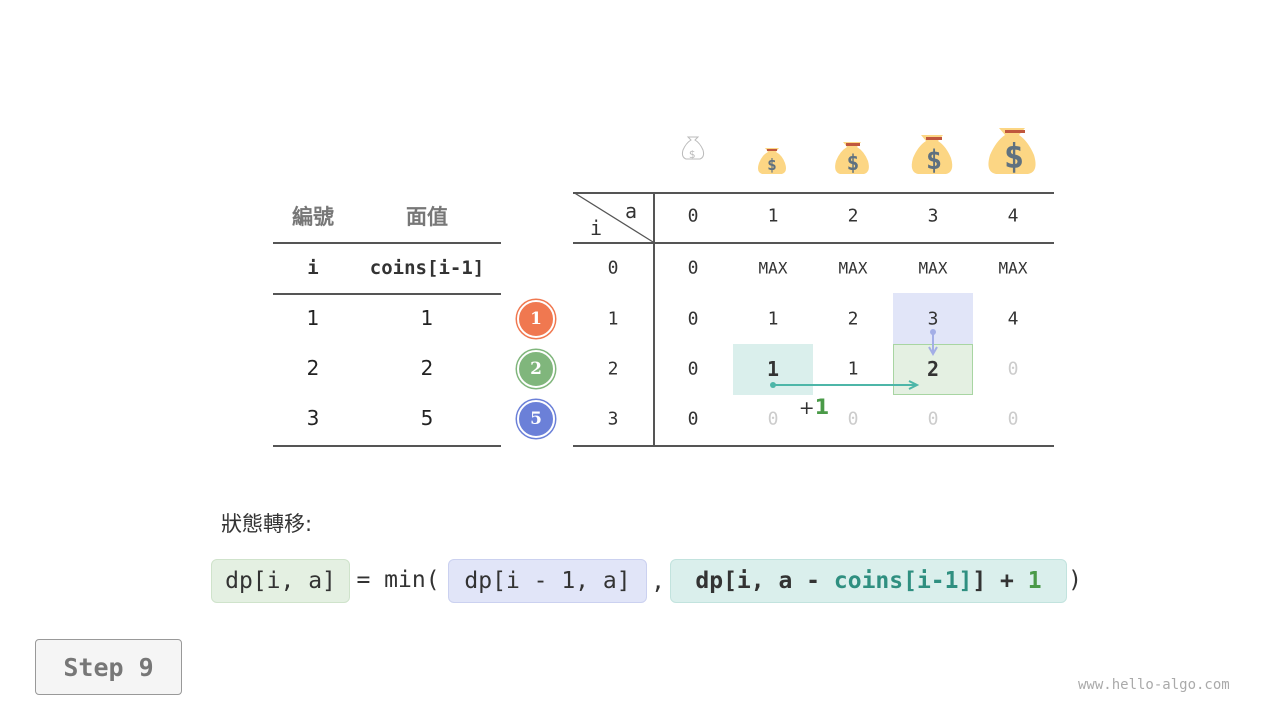 The width and height of the screenshot is (1280, 720). What do you see at coordinates (658, 582) in the screenshot?
I see `formula-comma: ,` at bounding box center [658, 582].